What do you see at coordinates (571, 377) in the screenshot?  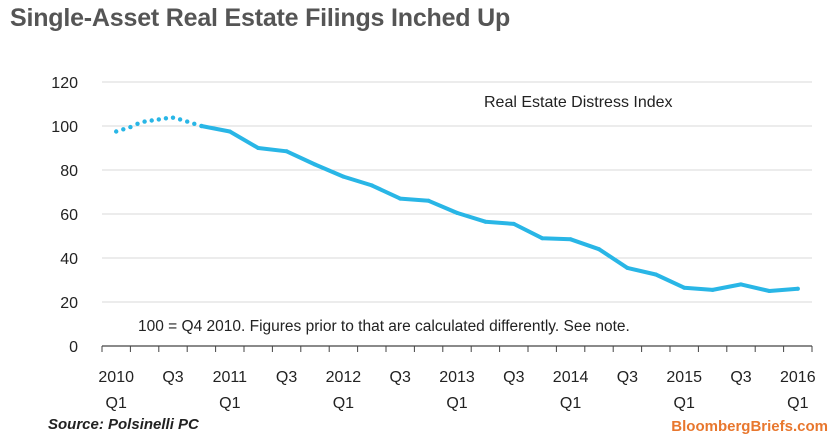 I see `x-tick-label: 2014` at bounding box center [571, 377].